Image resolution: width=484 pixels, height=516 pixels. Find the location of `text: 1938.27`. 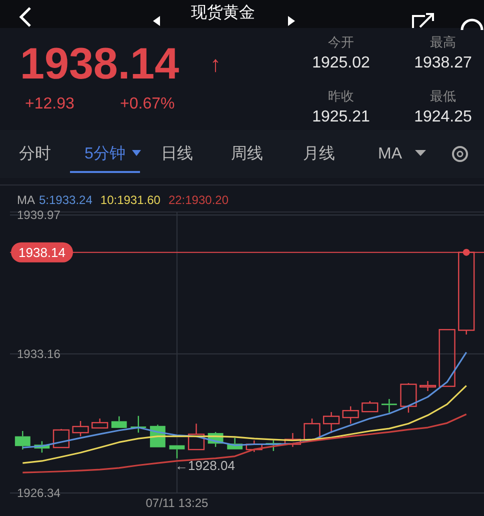

text: 1938.27 is located at coordinates (443, 63).